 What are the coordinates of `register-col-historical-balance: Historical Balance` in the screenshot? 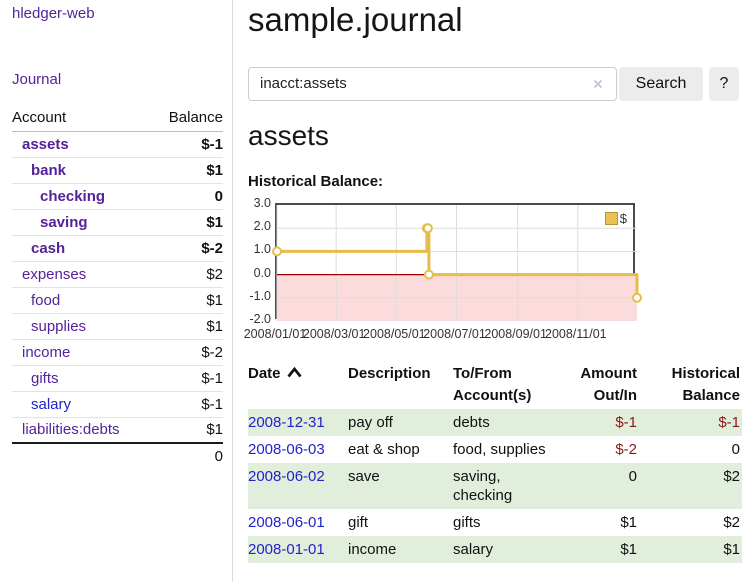 It's located at (693, 385).